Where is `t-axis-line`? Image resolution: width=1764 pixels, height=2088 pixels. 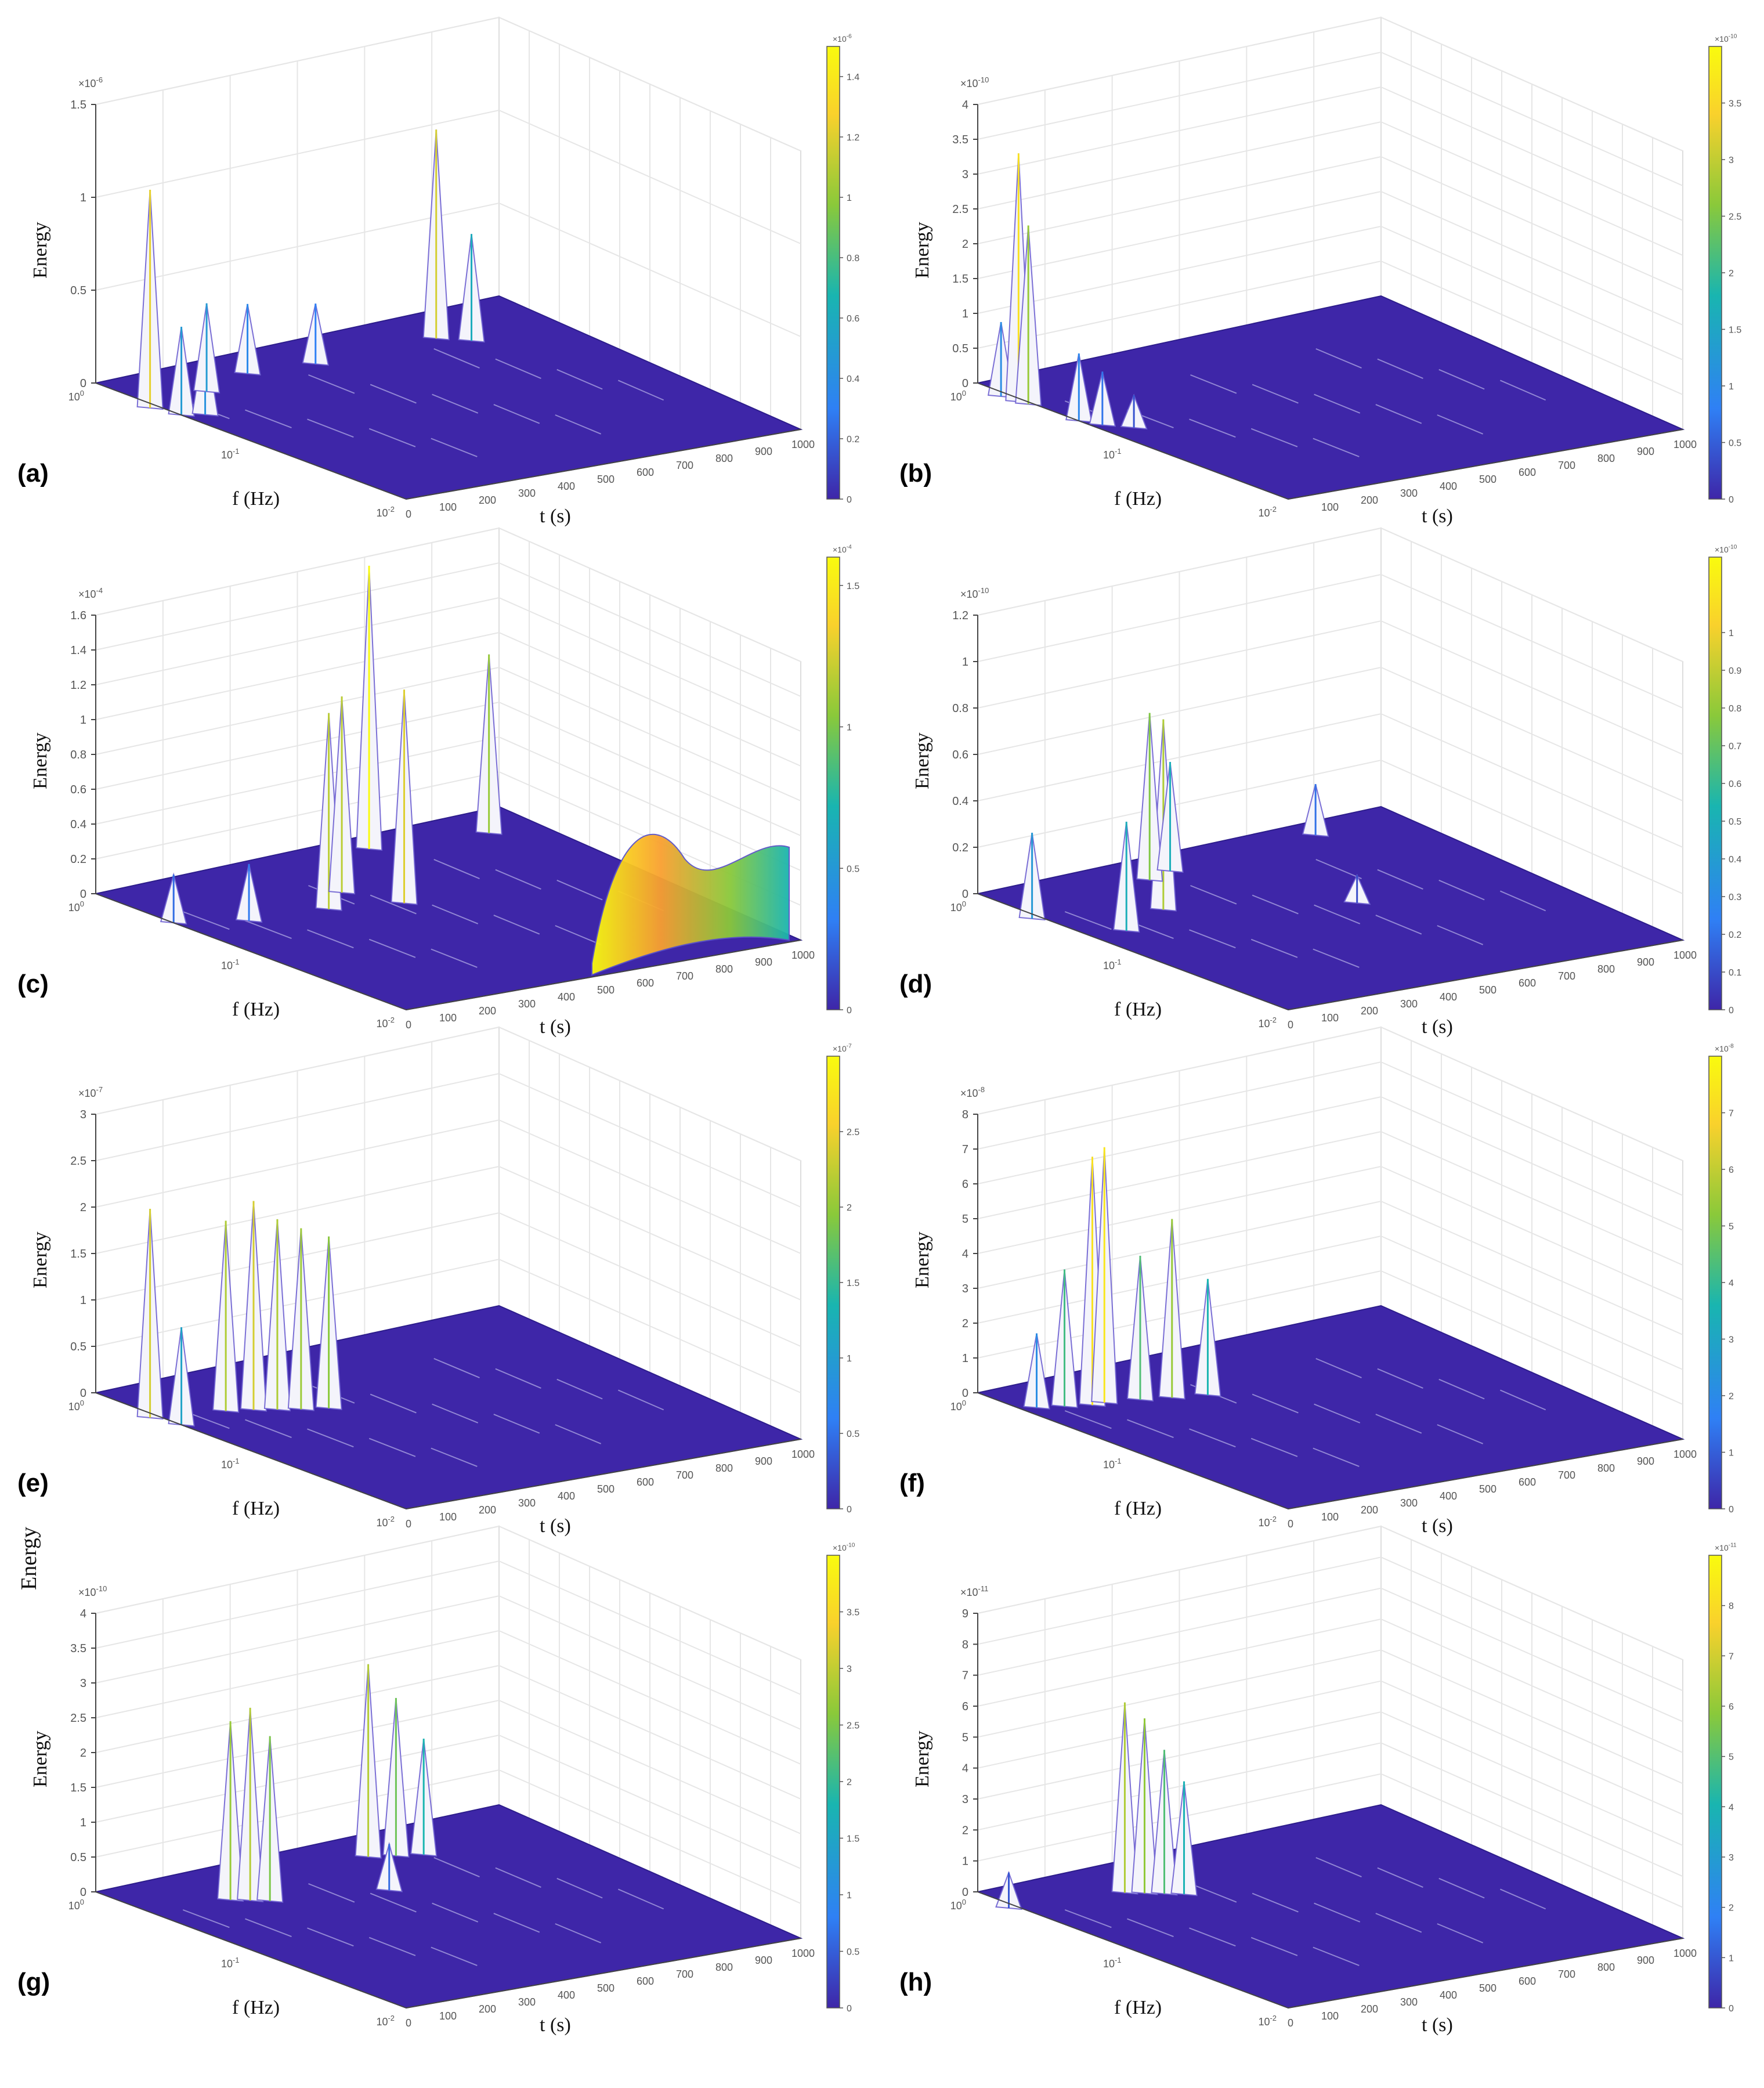
t-axis-line is located at coordinates (1485, 1474).